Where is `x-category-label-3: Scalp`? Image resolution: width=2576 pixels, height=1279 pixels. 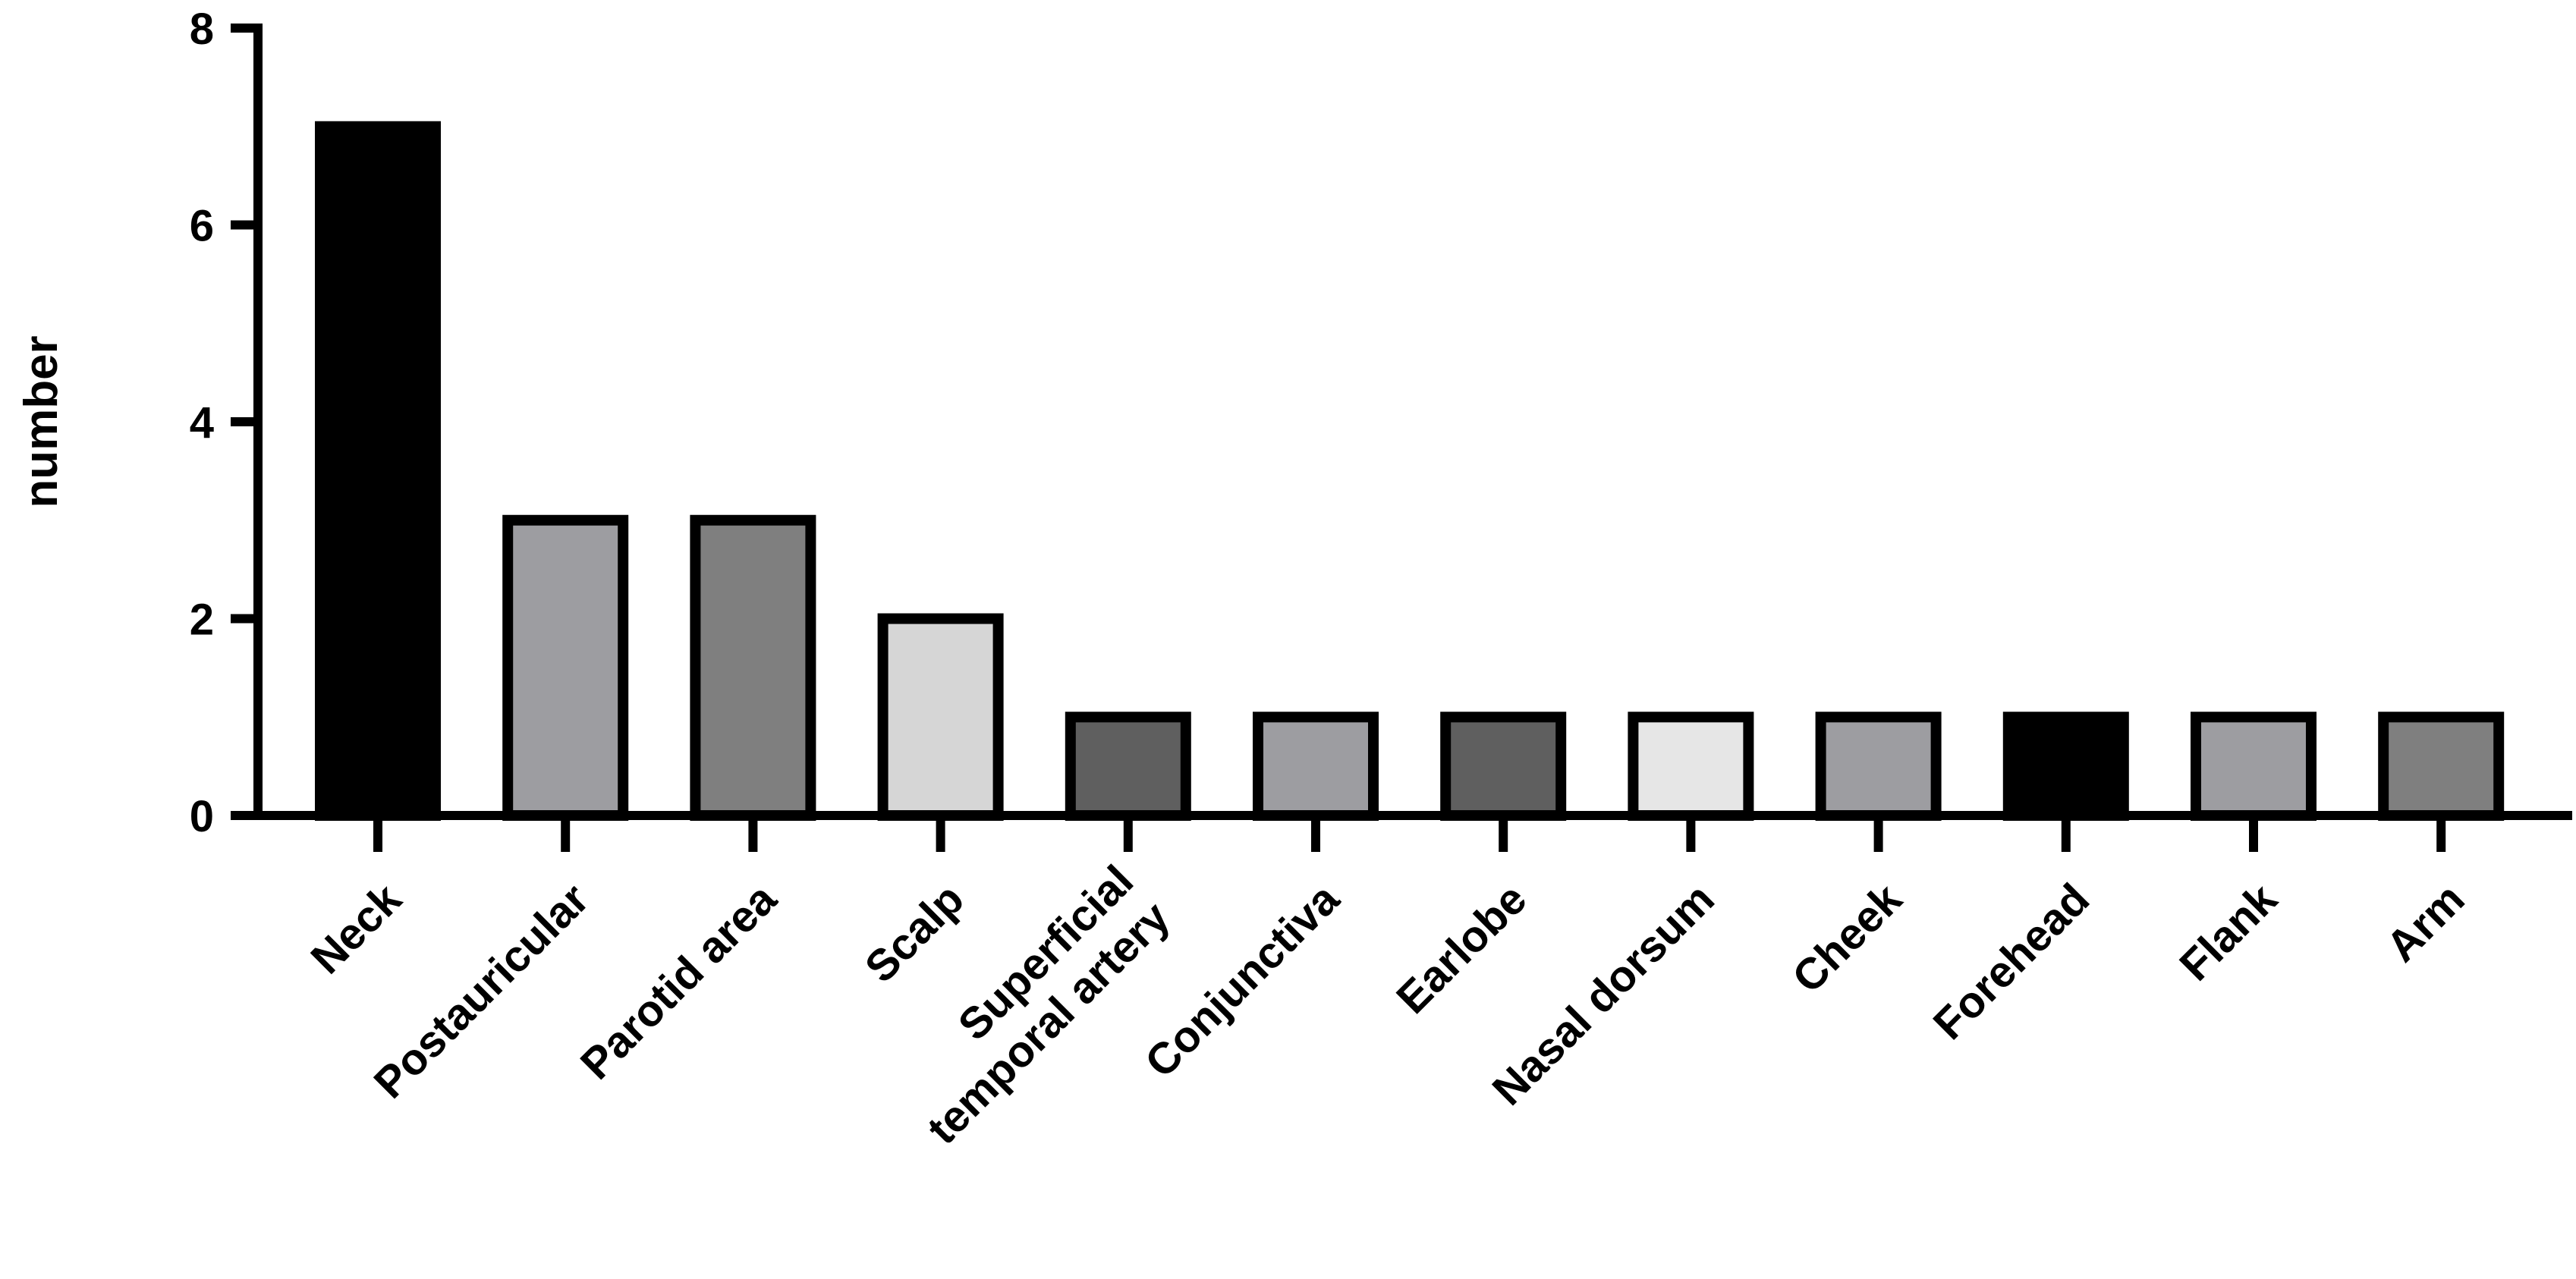
x-category-label-3: Scalp is located at coordinates (914, 932).